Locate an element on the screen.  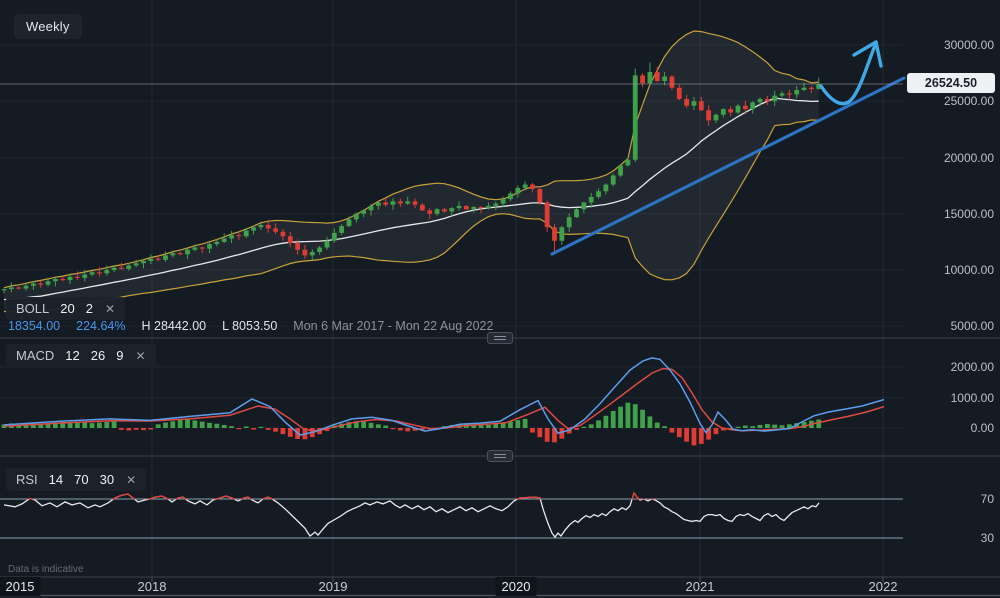
axis-tick-label: 10000.00 is located at coordinates (968, 270).